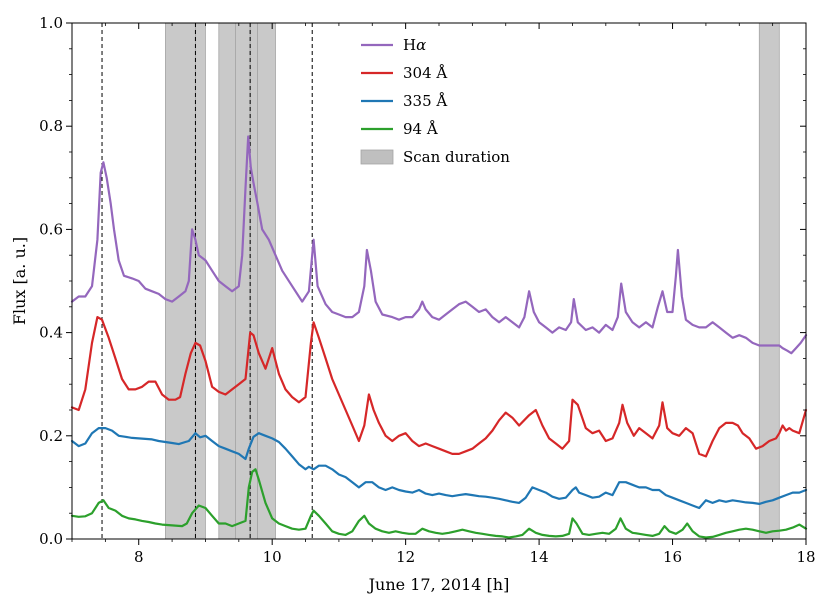 Image resolution: width=830 pixels, height=609 pixels. I want to click on x-tick-label: 14, so click(539, 557).